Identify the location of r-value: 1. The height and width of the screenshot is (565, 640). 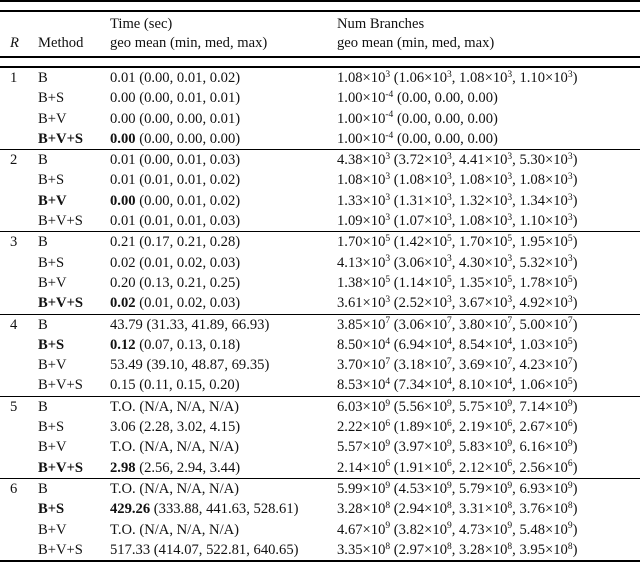
(14, 78).